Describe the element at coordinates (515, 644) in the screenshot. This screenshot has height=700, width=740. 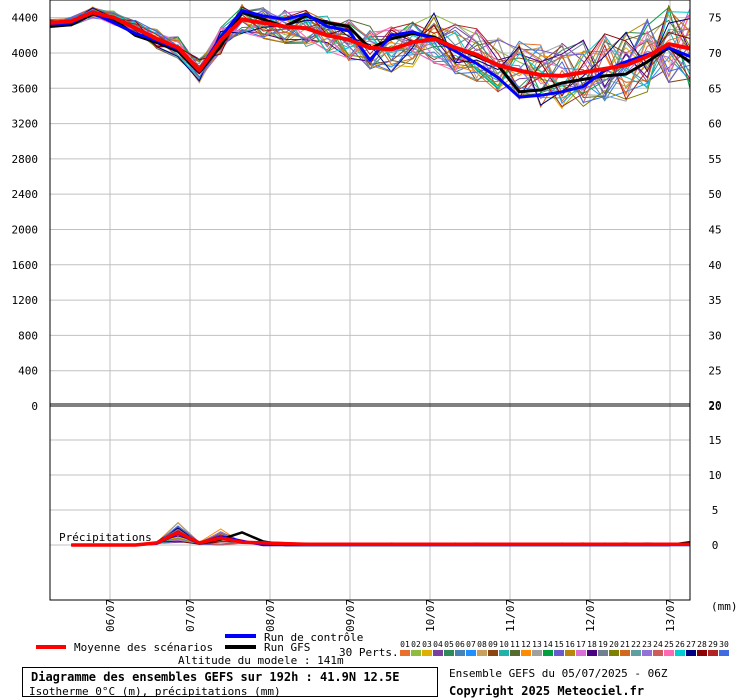
I see `legend-pert-code: 11` at that location.